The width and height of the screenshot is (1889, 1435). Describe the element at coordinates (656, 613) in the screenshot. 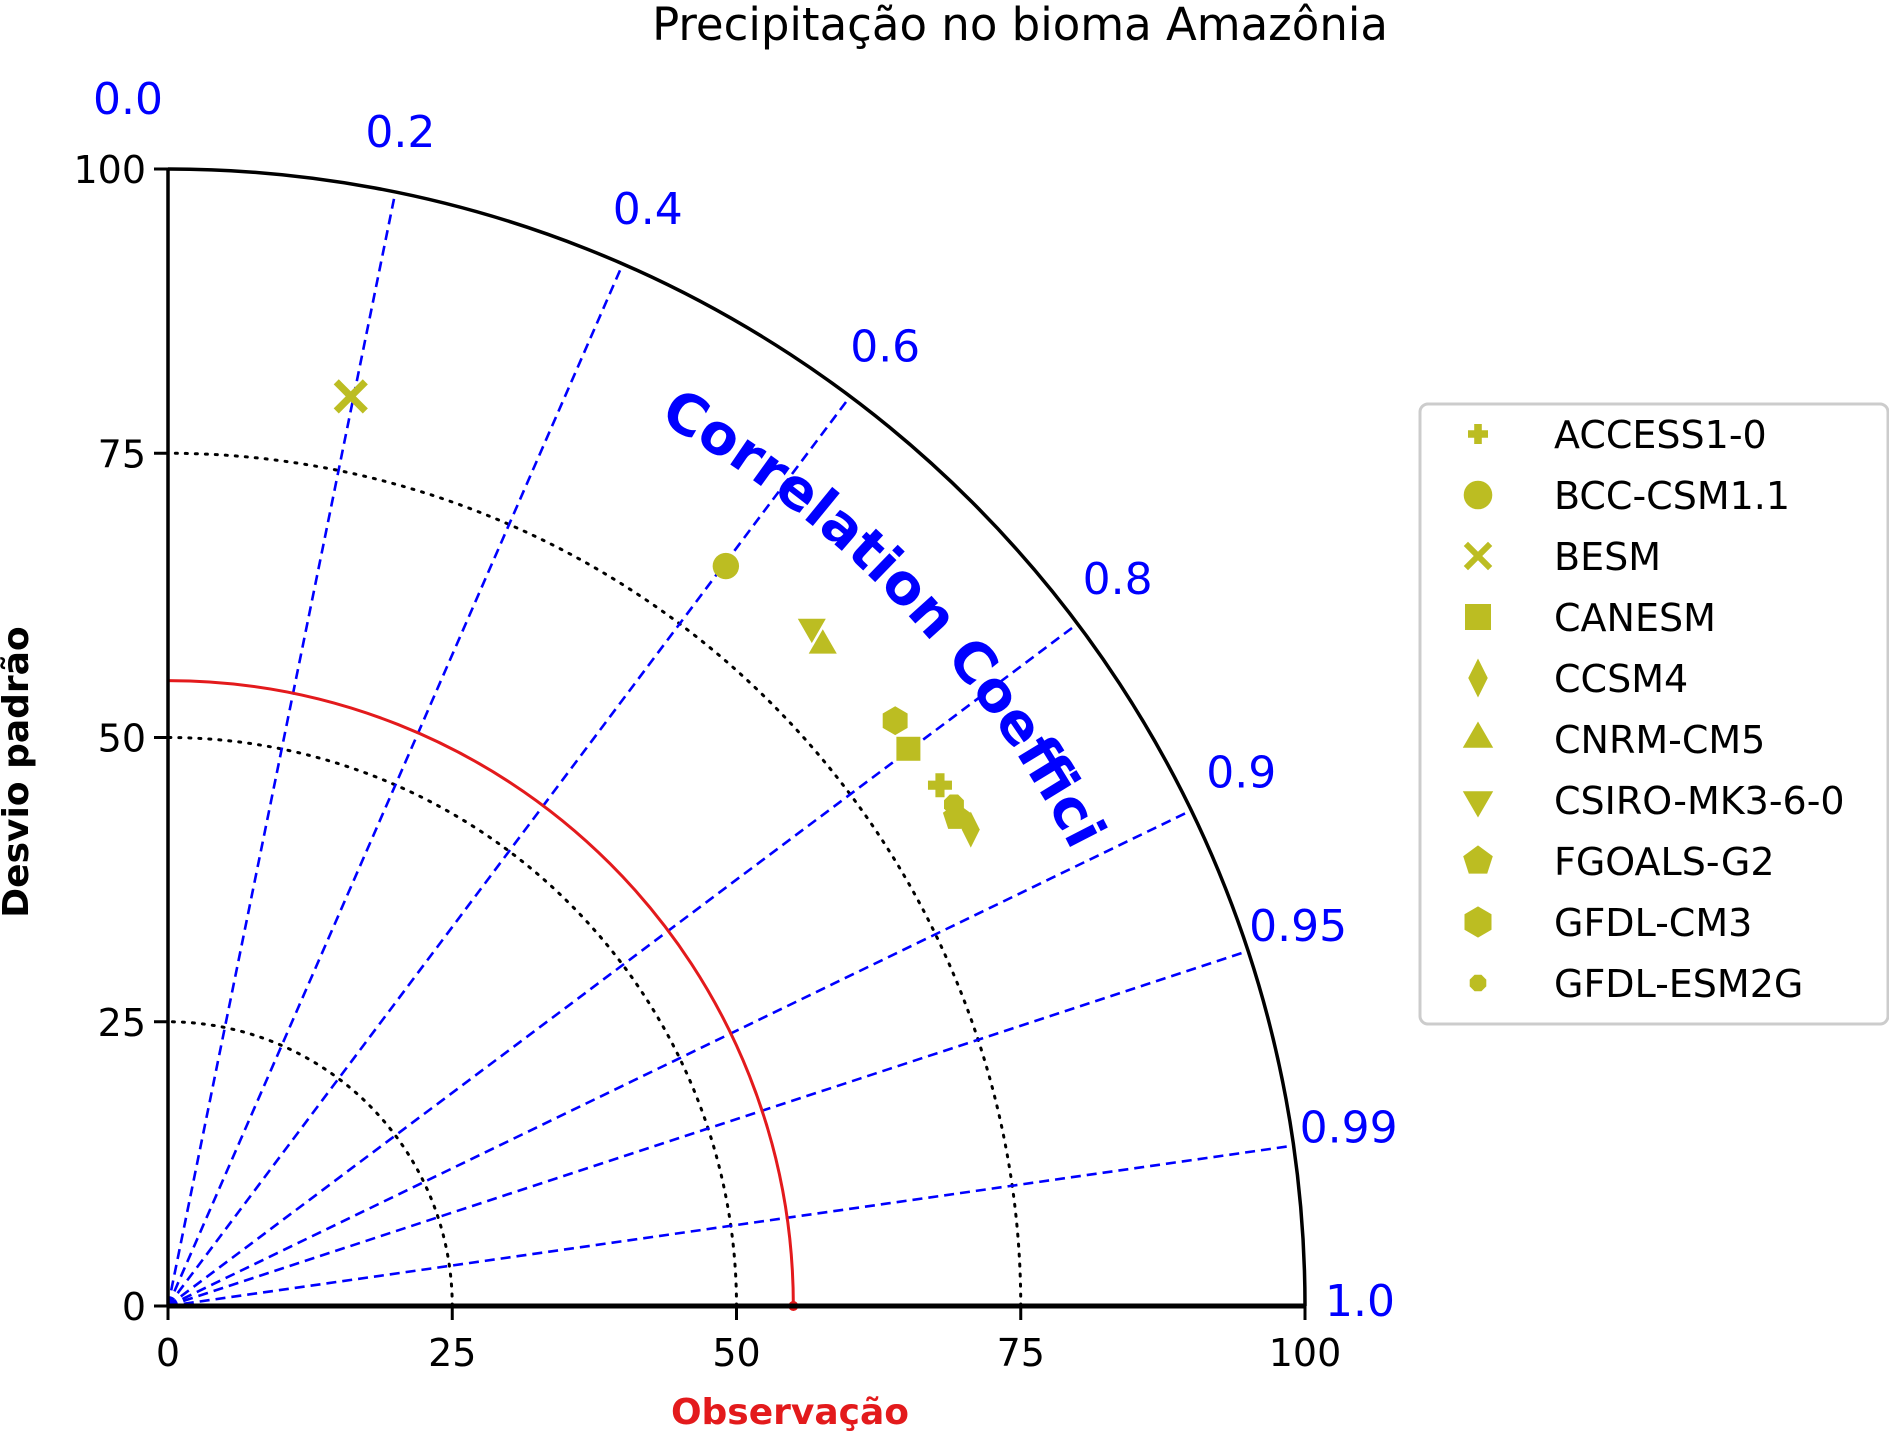

I see `marker-layer` at that location.